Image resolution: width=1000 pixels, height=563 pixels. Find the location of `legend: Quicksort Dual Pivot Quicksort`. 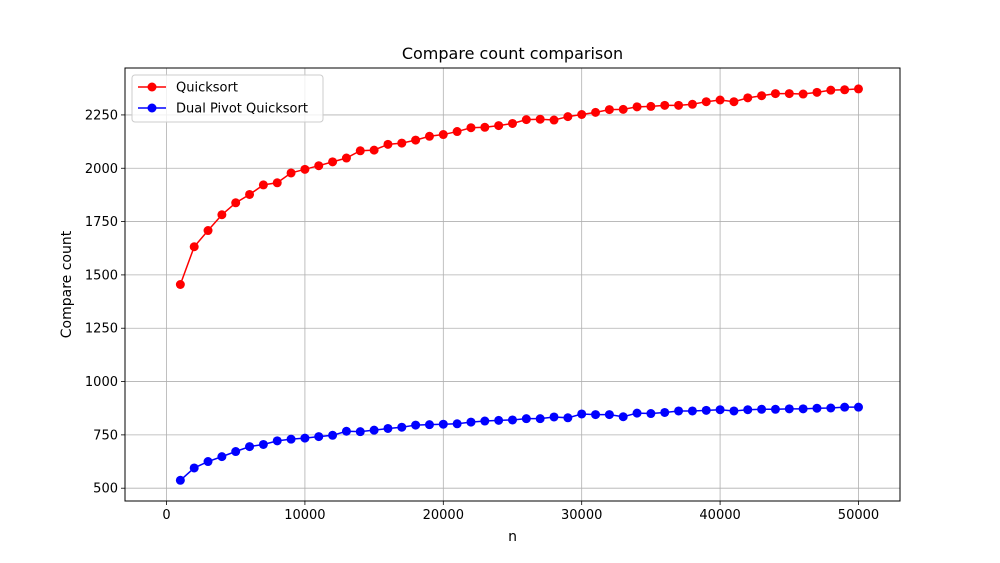

legend: Quicksort Dual Pivot Quicksort is located at coordinates (227, 98).